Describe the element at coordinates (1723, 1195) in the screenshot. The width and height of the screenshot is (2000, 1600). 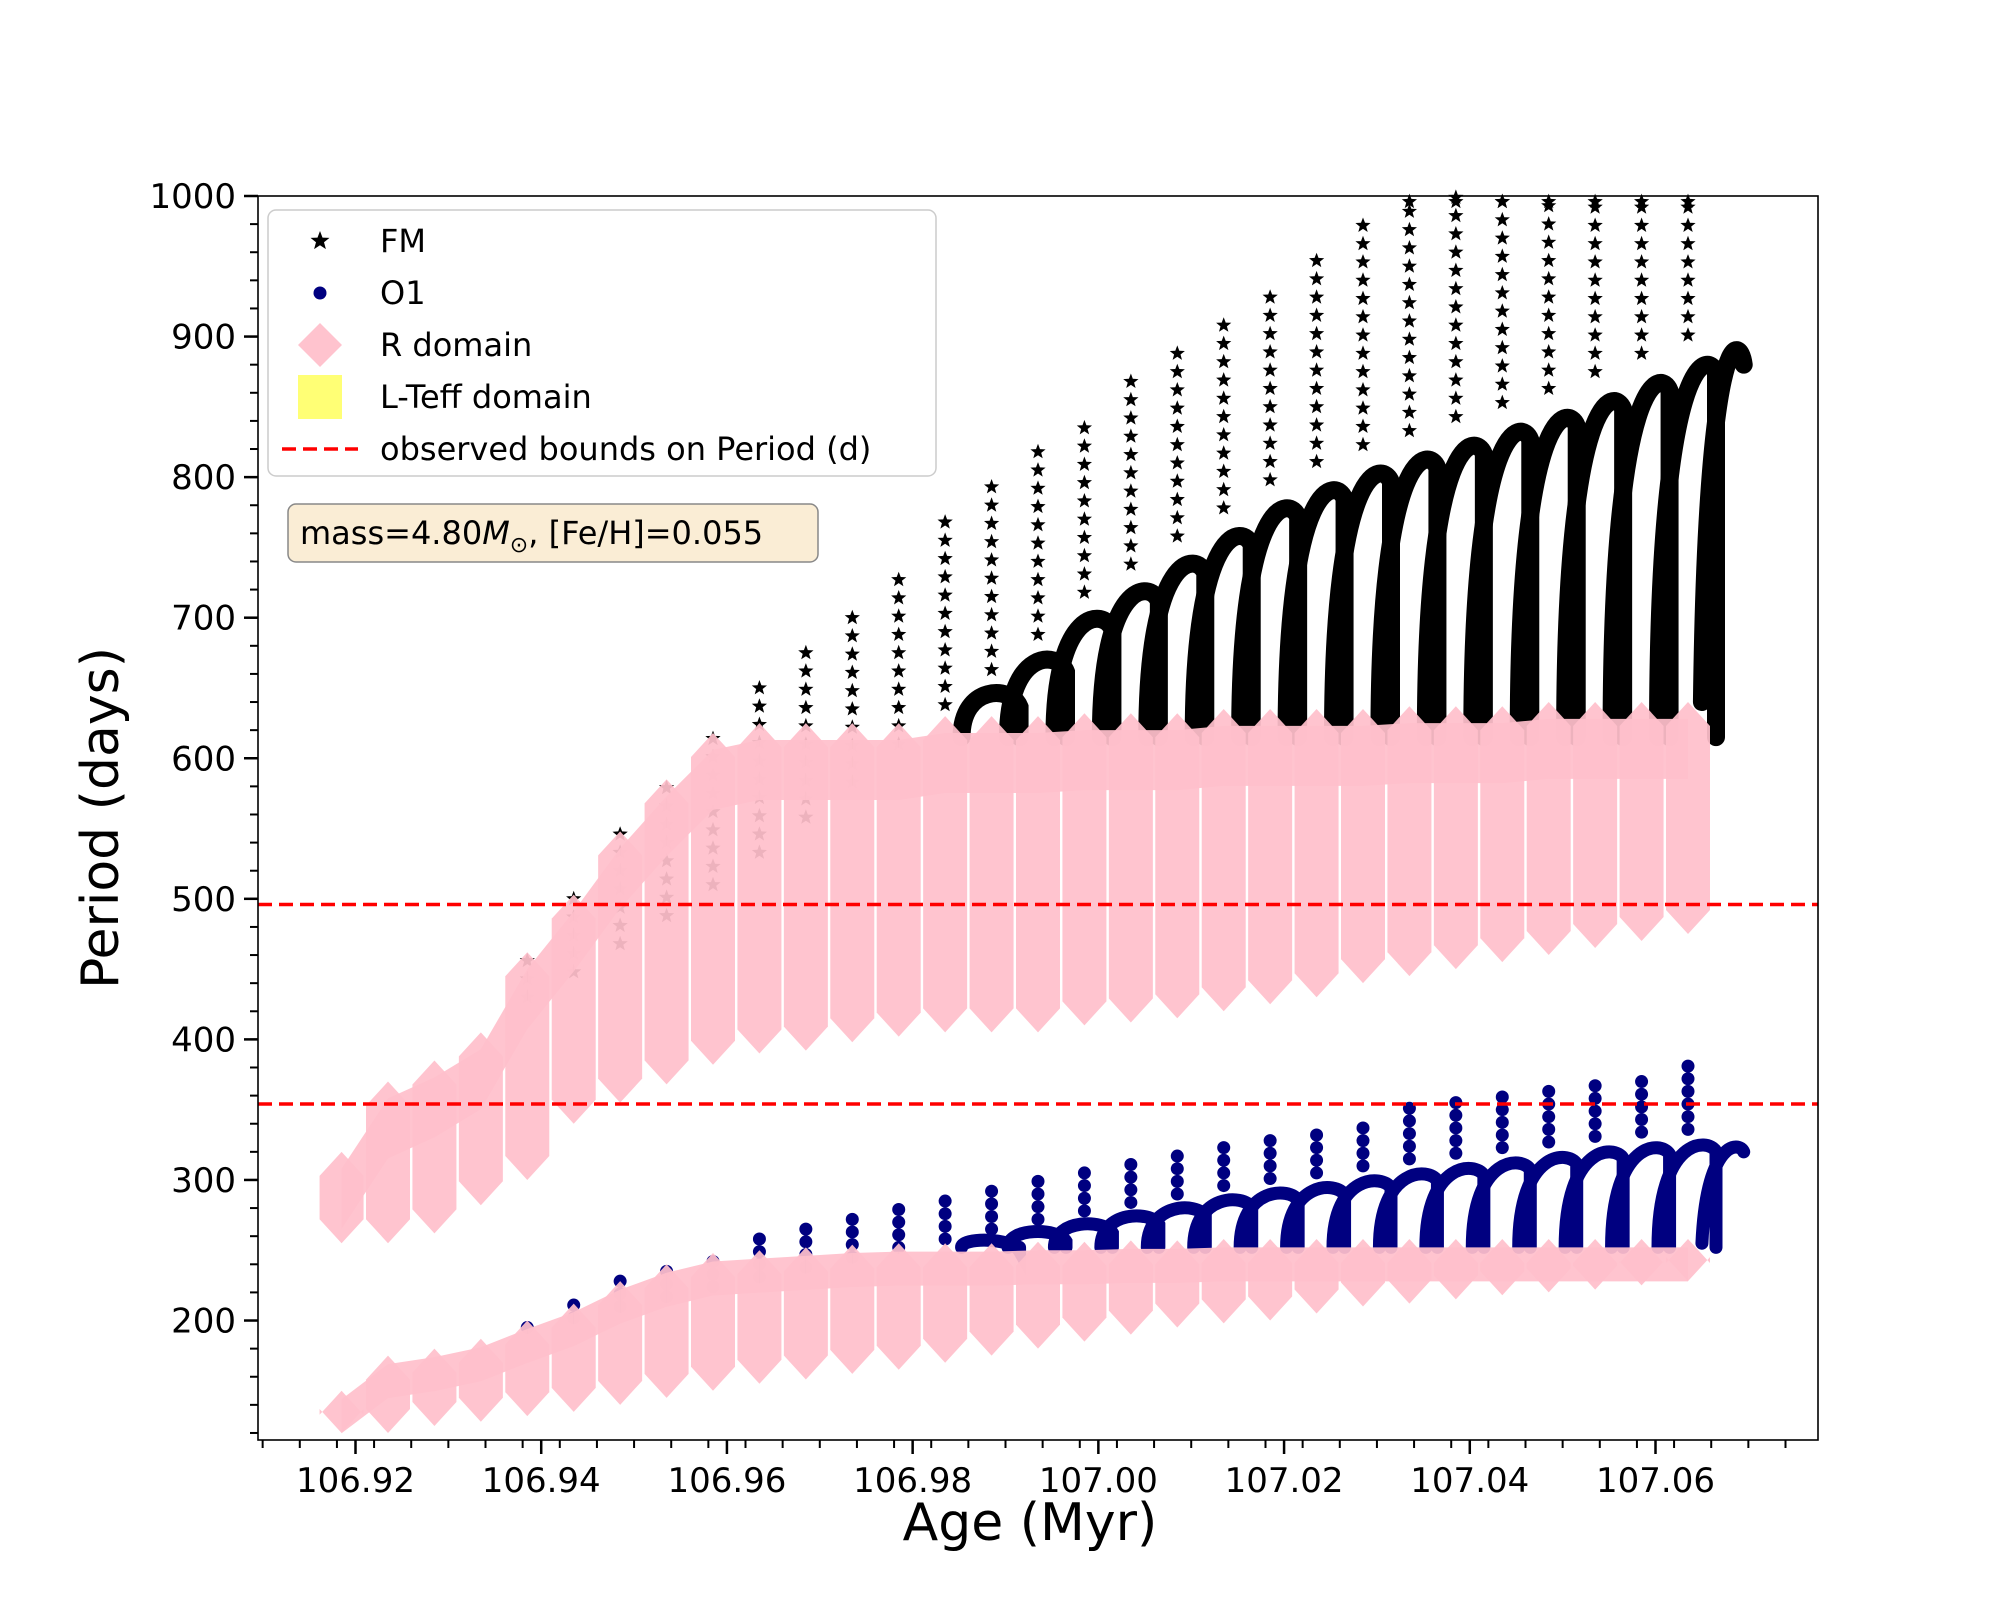
I see `o1-crescent-final` at that location.